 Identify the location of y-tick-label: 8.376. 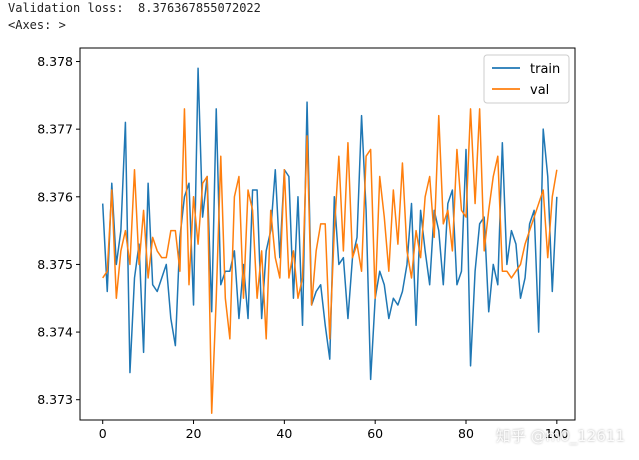
(55, 196).